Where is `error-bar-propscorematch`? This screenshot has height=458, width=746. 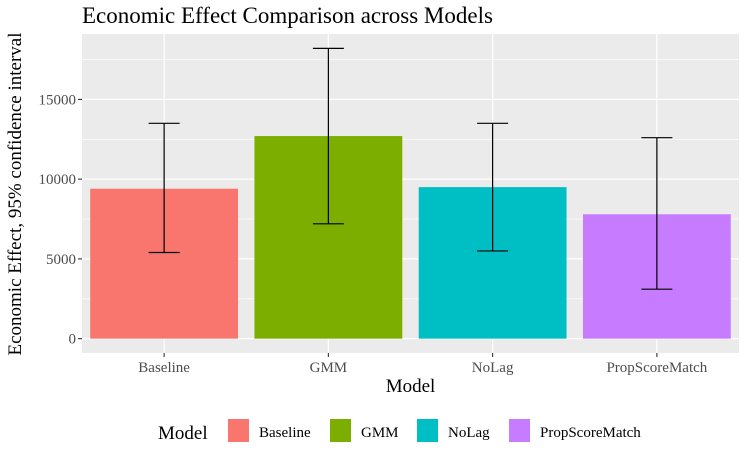 error-bar-propscorematch is located at coordinates (657, 213).